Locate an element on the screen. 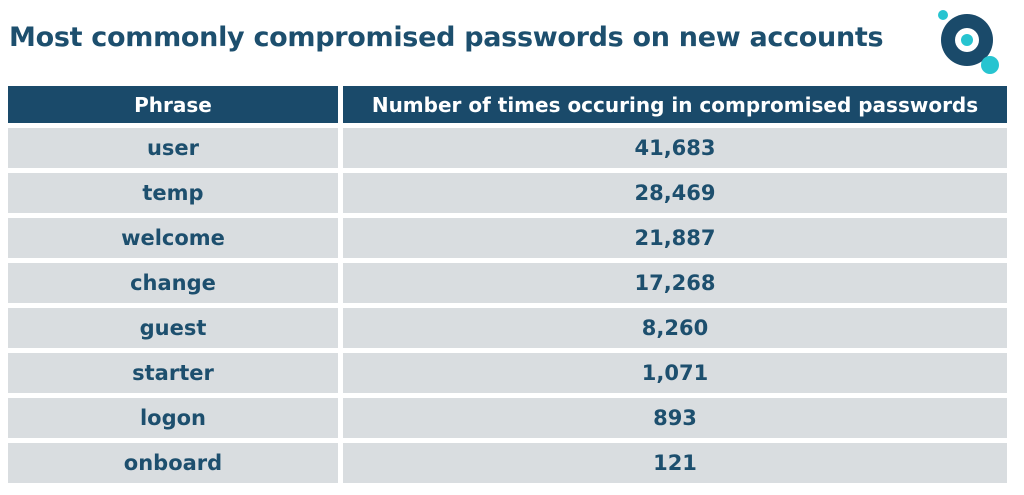 Image resolution: width=1024 pixels, height=495 pixels. phrase-cell: change is located at coordinates (173, 283).